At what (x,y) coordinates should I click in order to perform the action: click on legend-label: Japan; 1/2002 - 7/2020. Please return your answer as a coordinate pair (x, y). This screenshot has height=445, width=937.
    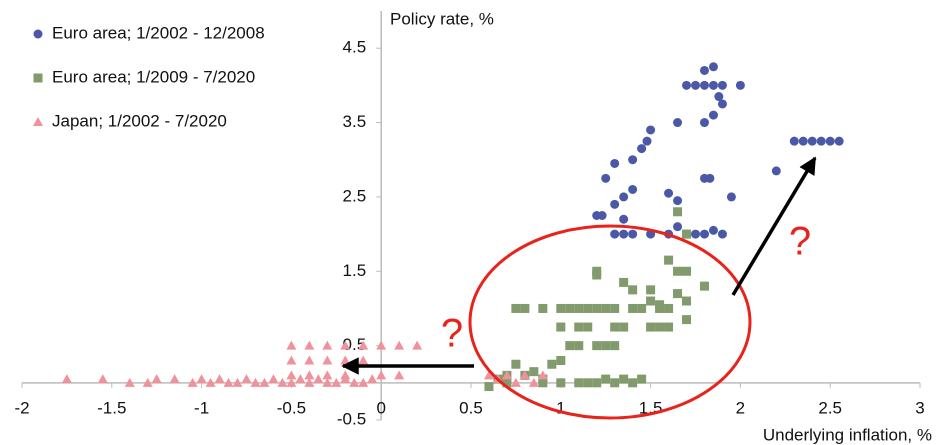
    Looking at the image, I should click on (139, 120).